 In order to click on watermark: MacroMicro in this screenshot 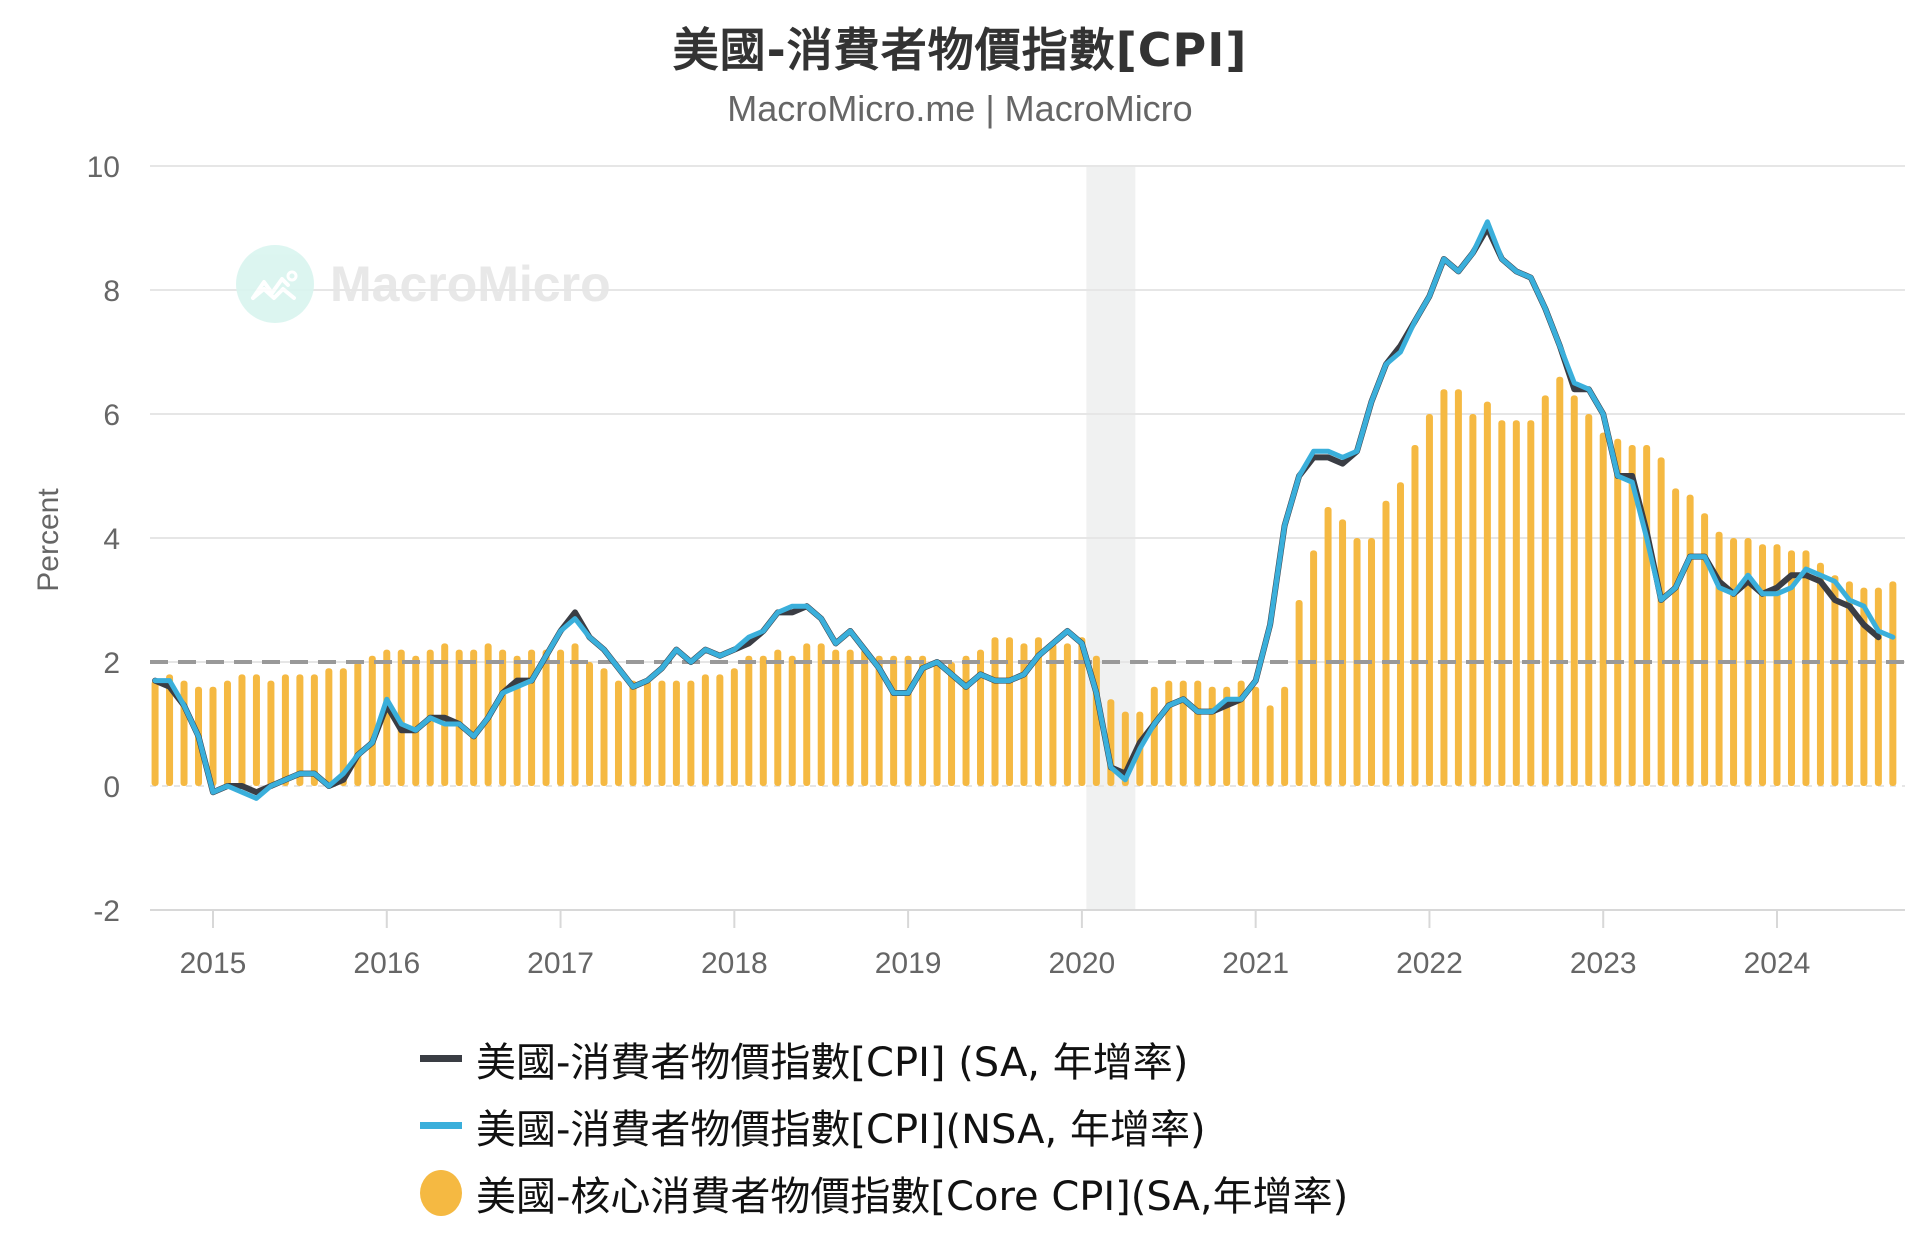, I will do `click(423, 284)`.